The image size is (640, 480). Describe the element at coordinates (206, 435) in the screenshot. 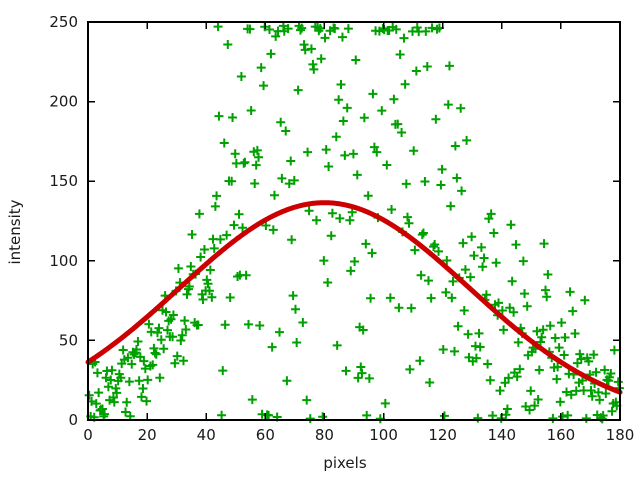

I see `x-tick-label-40: 40` at that location.